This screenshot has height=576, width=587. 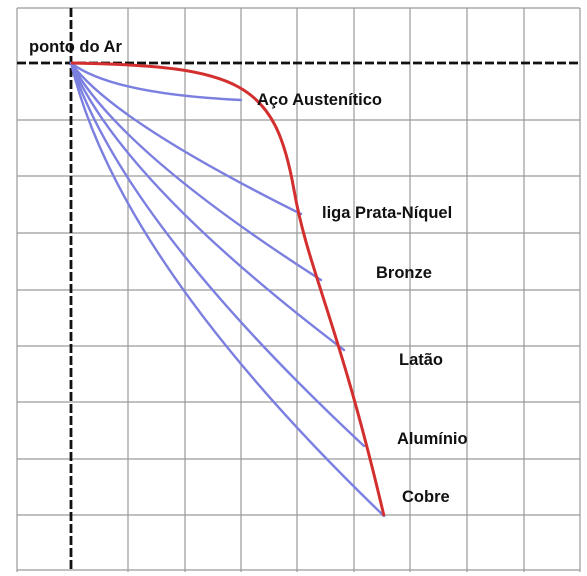 I want to click on label-aco-austenitico: Aço Austenítico, so click(x=319, y=100).